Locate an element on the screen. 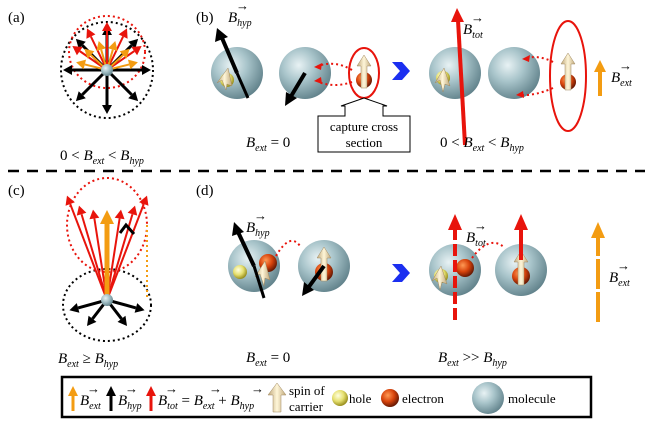 This screenshot has height=423, width=653. legend-electron: electron is located at coordinates (423, 398).